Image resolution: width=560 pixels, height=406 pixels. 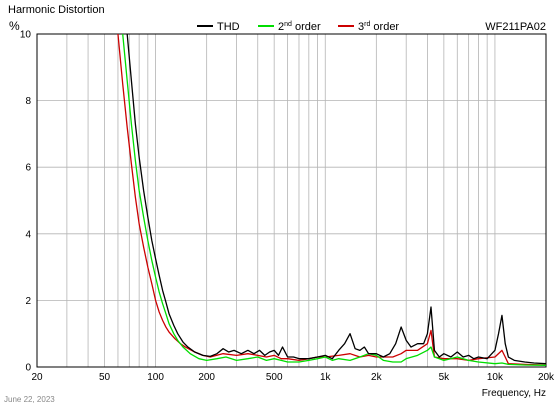 I want to click on measurement-date: June 22, 2023, so click(x=29, y=399).